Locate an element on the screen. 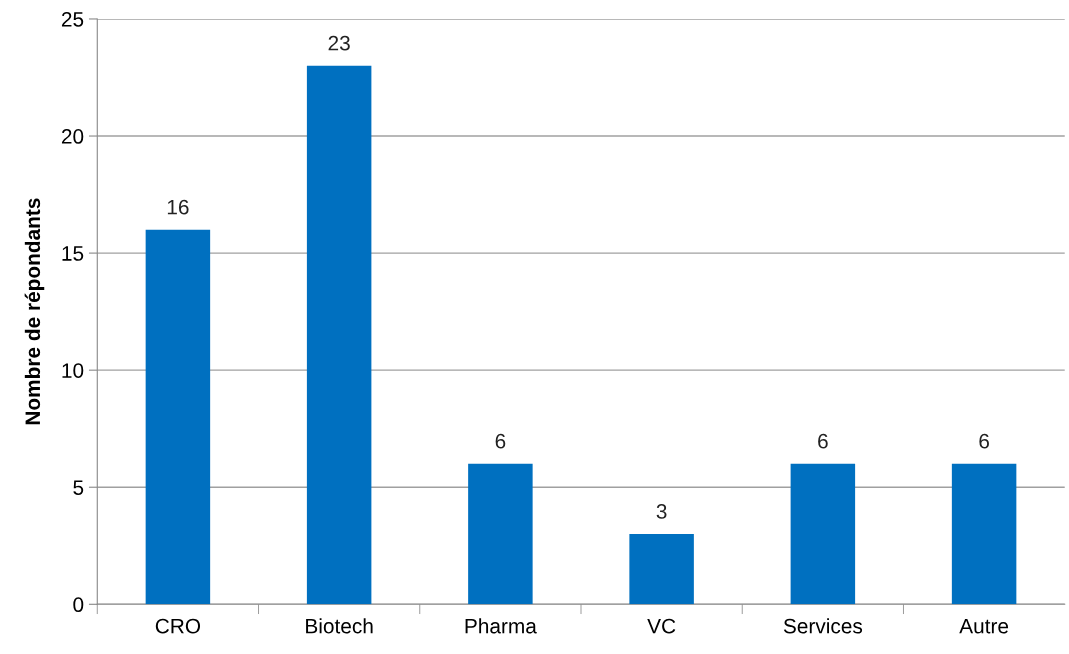 The height and width of the screenshot is (654, 1069). y-tick-label: 20 is located at coordinates (72, 136).